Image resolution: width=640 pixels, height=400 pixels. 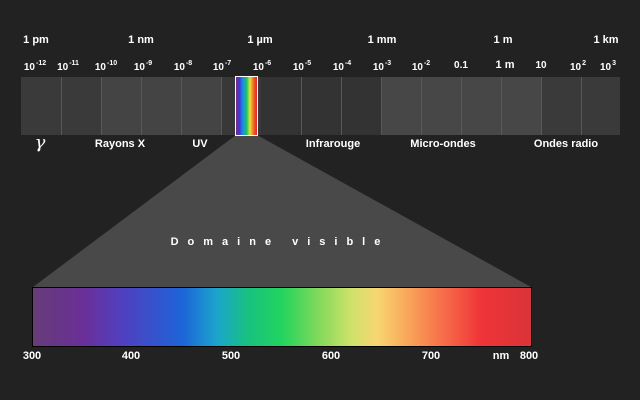 I want to click on band-label-microwaves: Micro-ondes, so click(x=443, y=144).